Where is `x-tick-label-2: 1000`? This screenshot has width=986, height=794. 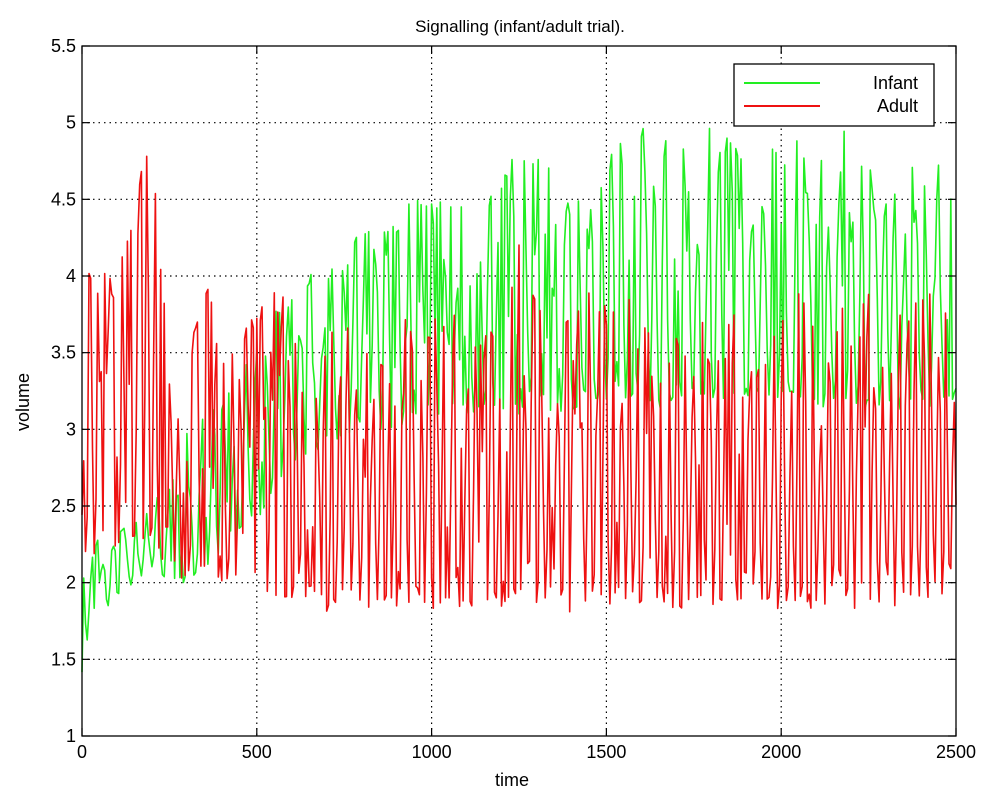 x-tick-label-2: 1000 is located at coordinates (432, 752).